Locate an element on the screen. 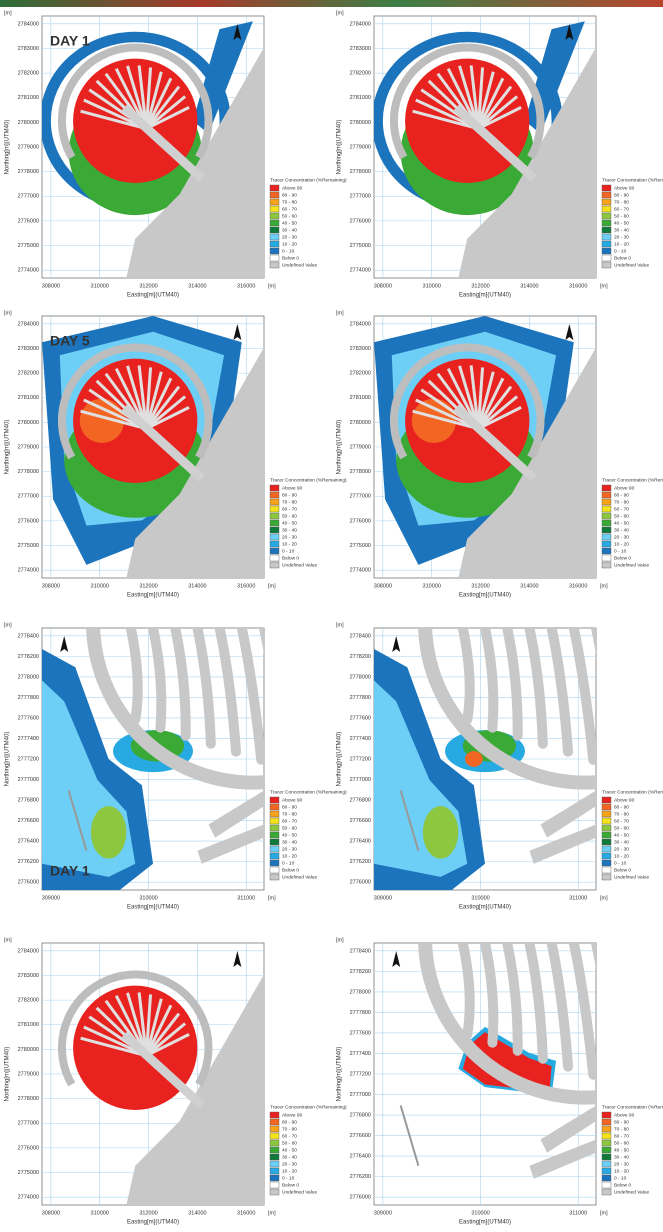 The width and height of the screenshot is (663, 1232). y-tick-label: 2775000 is located at coordinates (360, 546).